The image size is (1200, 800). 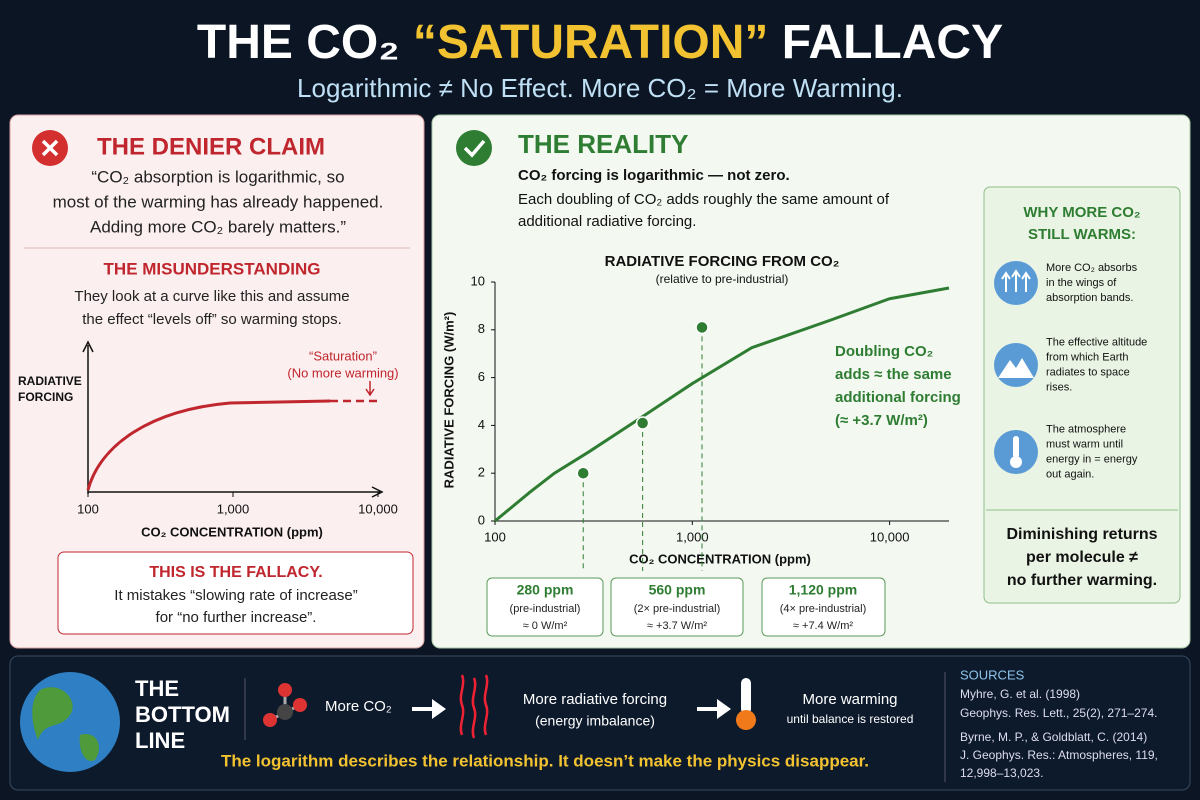 I want to click on reality-lead: CO₂ forcing is logarithmic — not zero., so click(x=654, y=175).